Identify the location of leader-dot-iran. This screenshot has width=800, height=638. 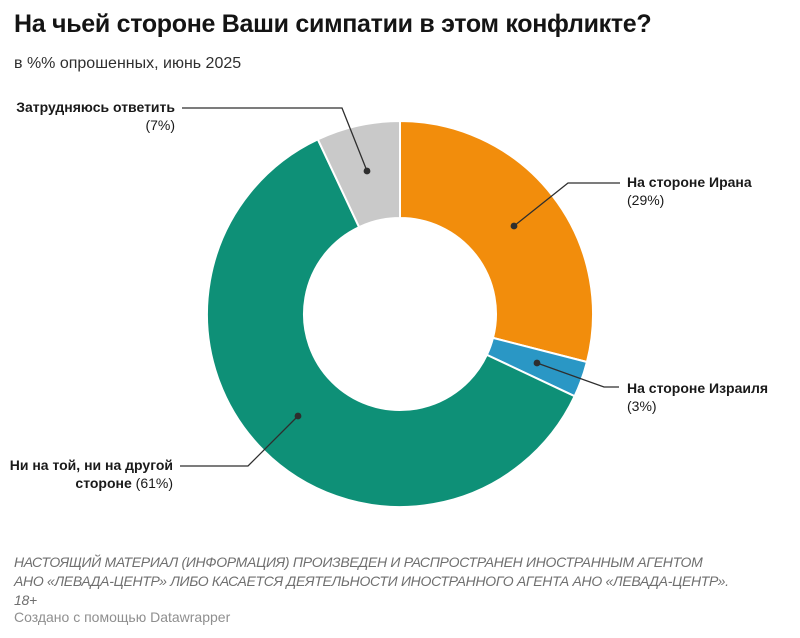
(514, 226).